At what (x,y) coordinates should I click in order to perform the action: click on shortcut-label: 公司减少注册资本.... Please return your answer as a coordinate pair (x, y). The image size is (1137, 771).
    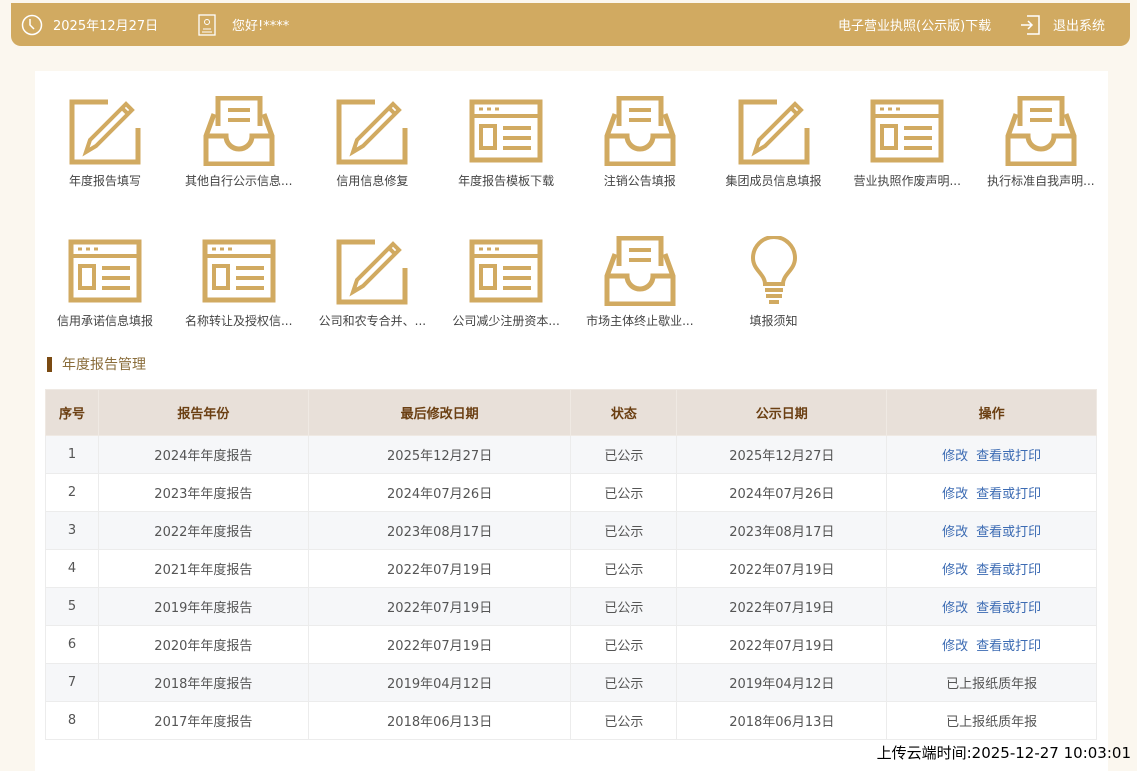
    Looking at the image, I should click on (506, 321).